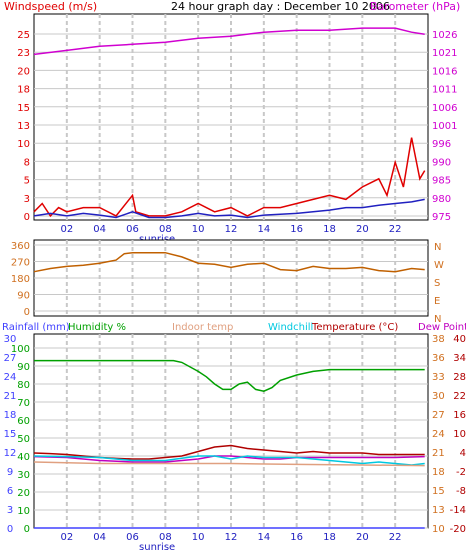 This screenshot has width=466, height=556. What do you see at coordinates (23, 71) in the screenshot?
I see `y-tick-label-windspeed: 20` at bounding box center [23, 71].